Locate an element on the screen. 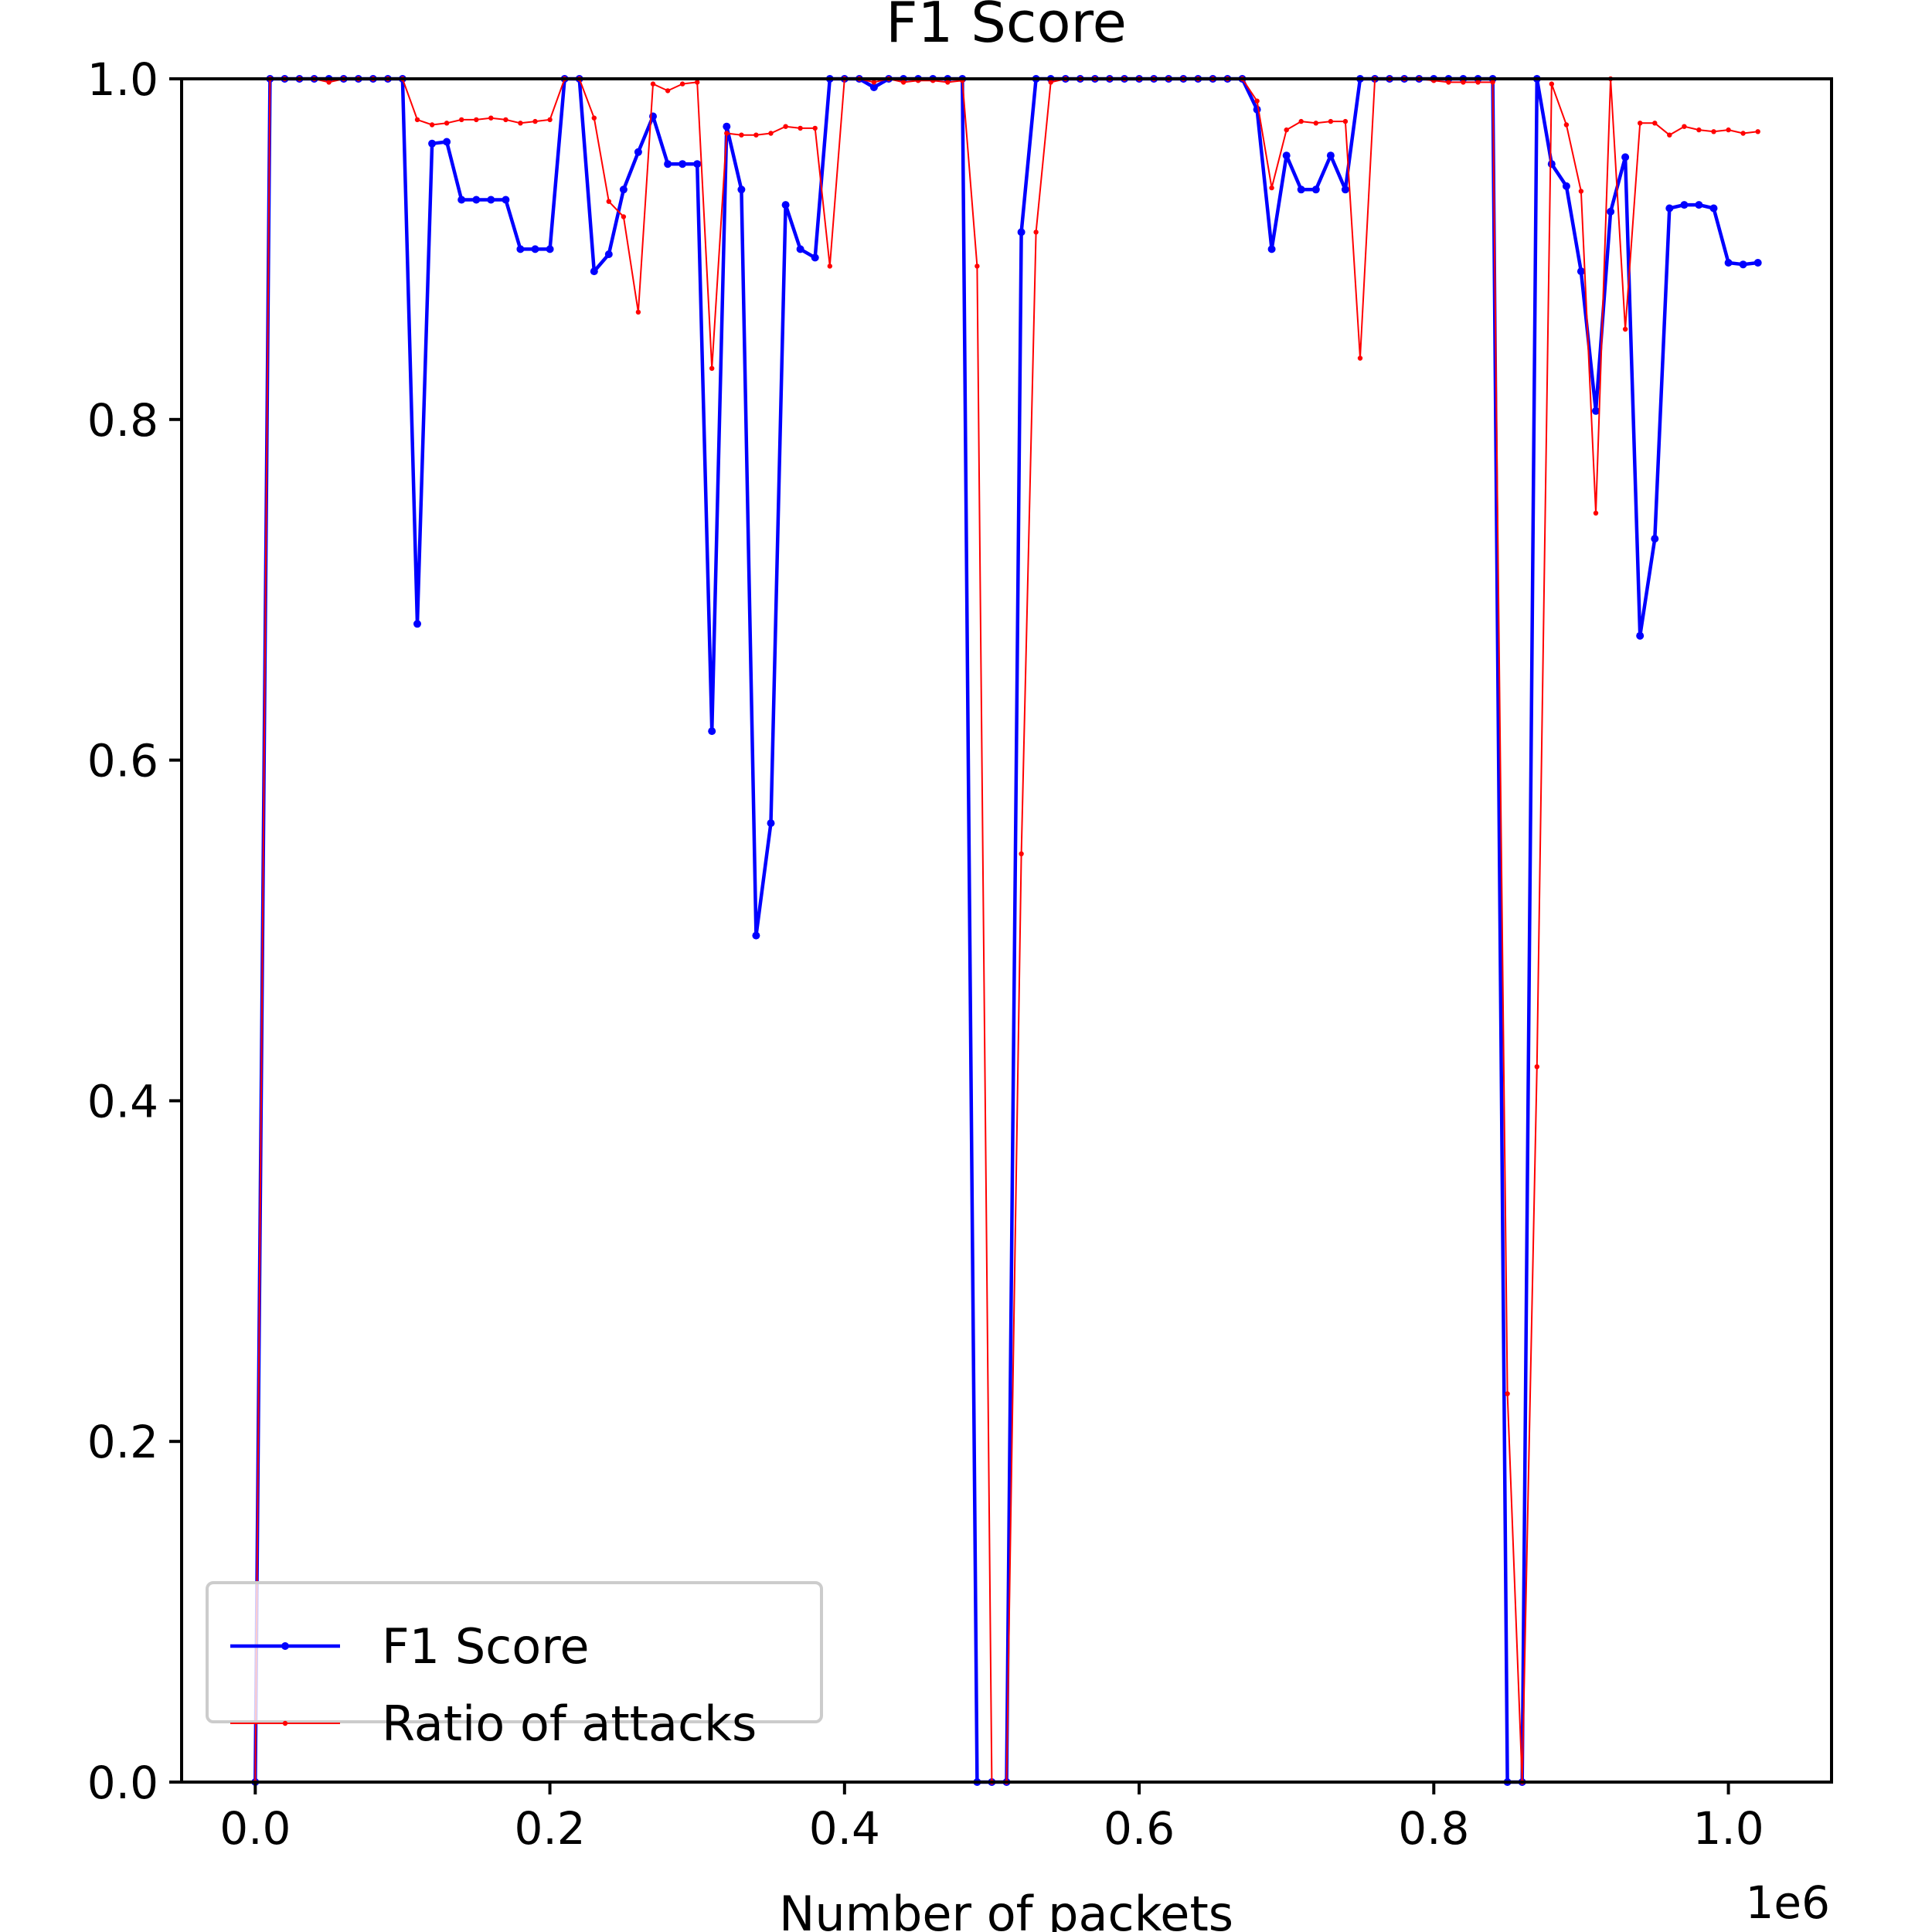 Image resolution: width=1932 pixels, height=1932 pixels. y-tick-label: 0.0 is located at coordinates (122, 1783).